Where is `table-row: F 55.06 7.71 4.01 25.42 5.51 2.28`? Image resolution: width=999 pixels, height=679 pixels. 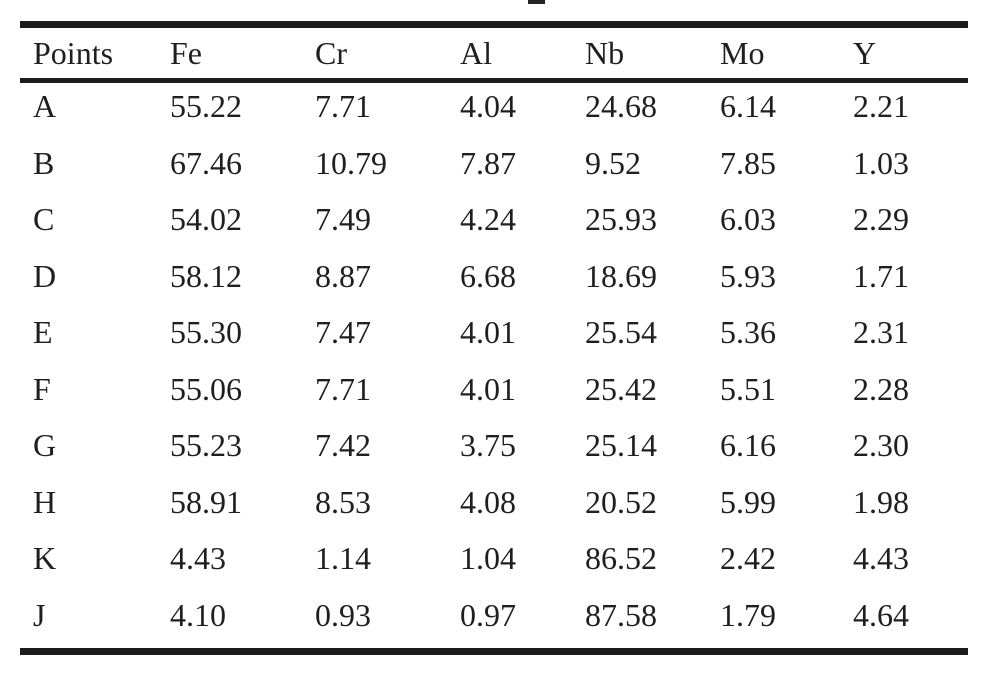
table-row: F 55.06 7.71 4.01 25.42 5.51 2.28 is located at coordinates (494, 394).